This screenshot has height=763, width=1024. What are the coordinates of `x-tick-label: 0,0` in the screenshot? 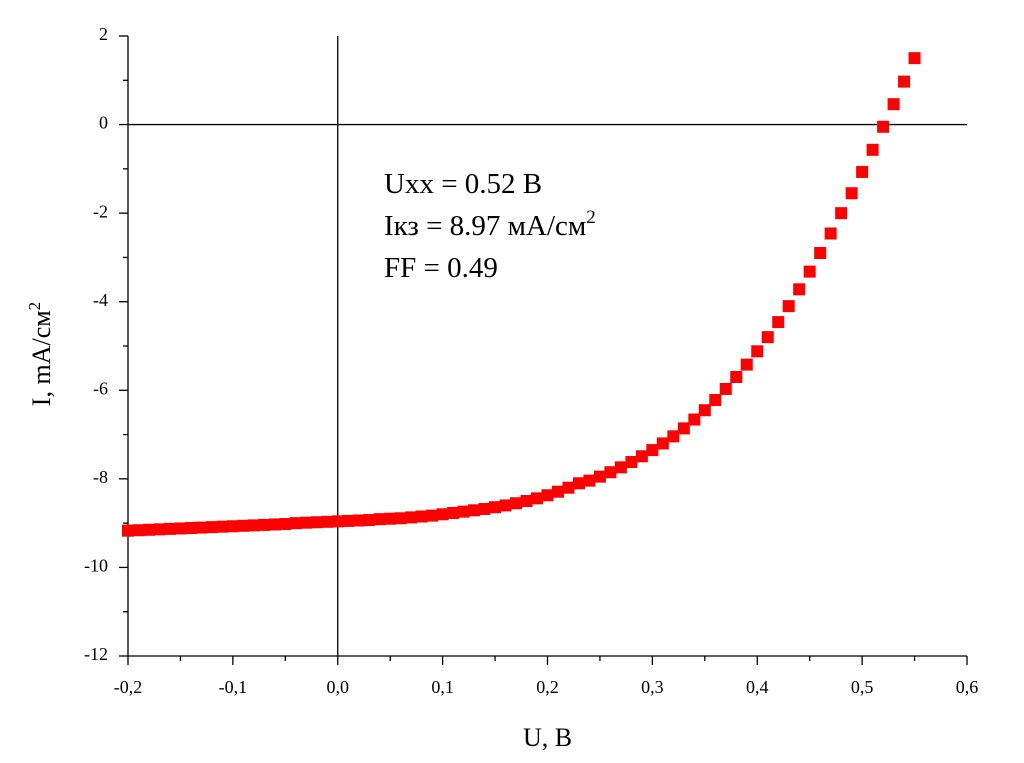 It's located at (338, 687).